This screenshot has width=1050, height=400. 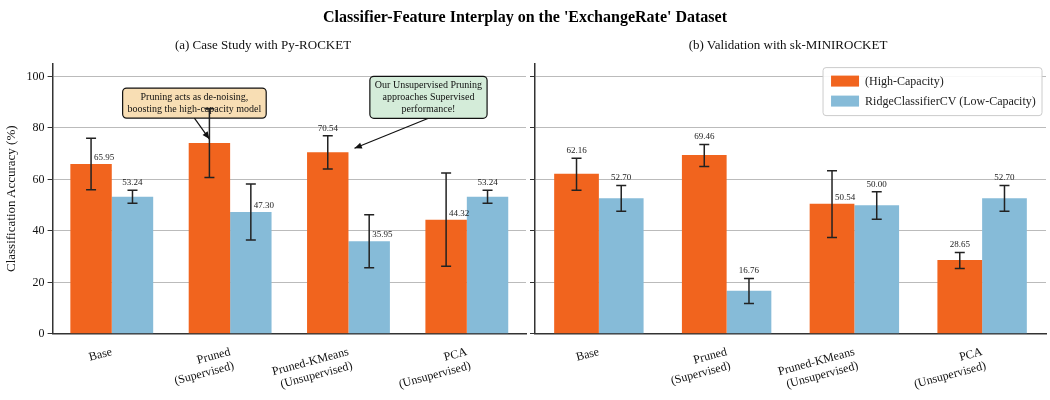 I want to click on data-label: 44.32, so click(x=459, y=212).